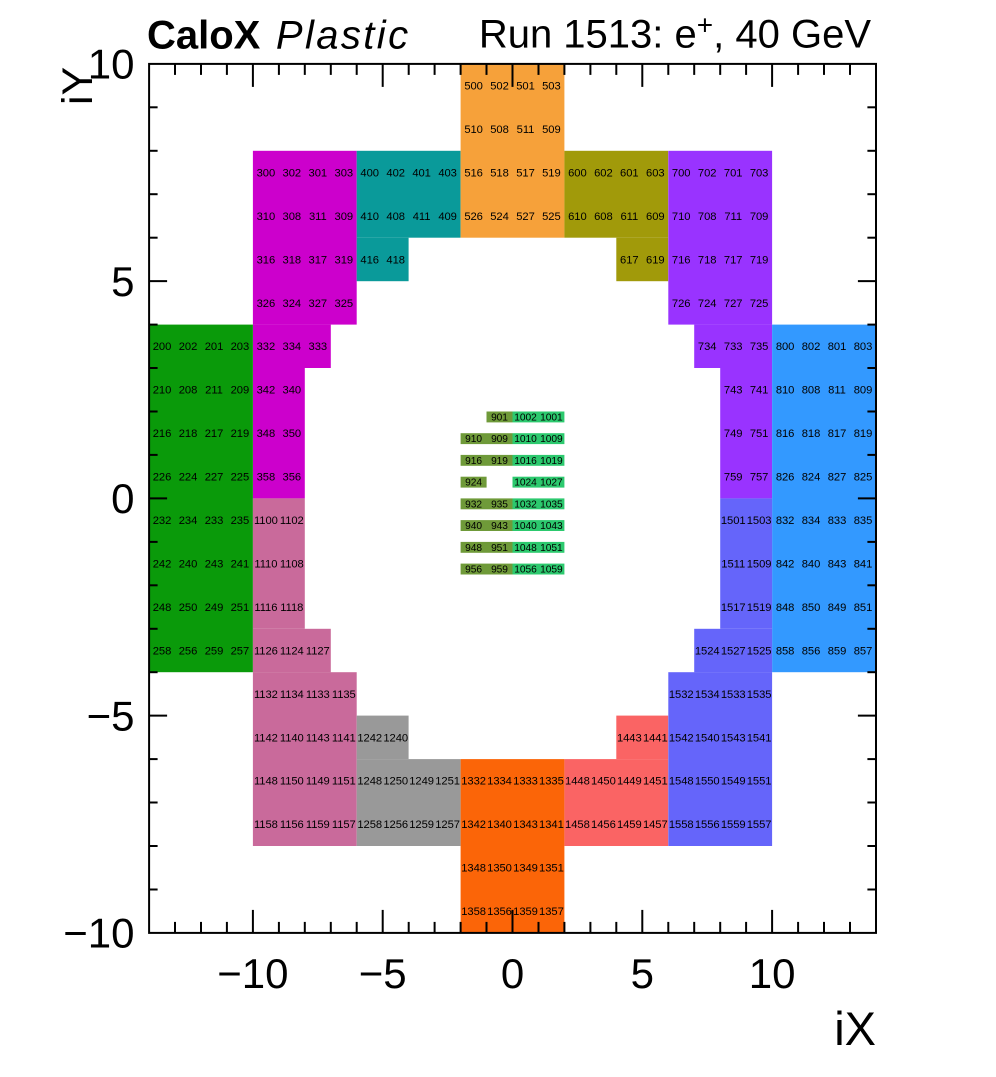 This screenshot has width=996, height=1077. I want to click on svg-text: 858, so click(785, 651).